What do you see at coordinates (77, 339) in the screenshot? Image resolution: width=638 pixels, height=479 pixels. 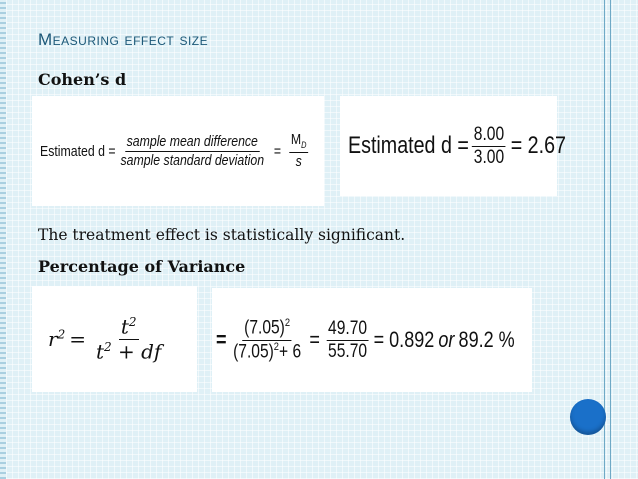 I see `r-equals: =` at bounding box center [77, 339].